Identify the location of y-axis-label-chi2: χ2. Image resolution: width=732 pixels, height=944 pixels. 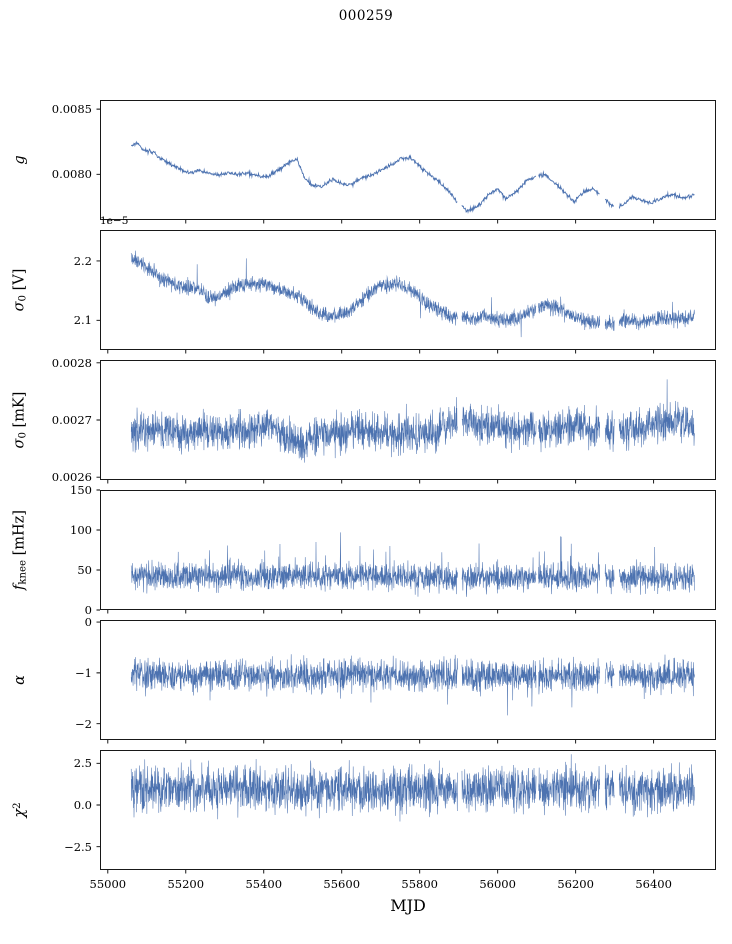
(20, 809).